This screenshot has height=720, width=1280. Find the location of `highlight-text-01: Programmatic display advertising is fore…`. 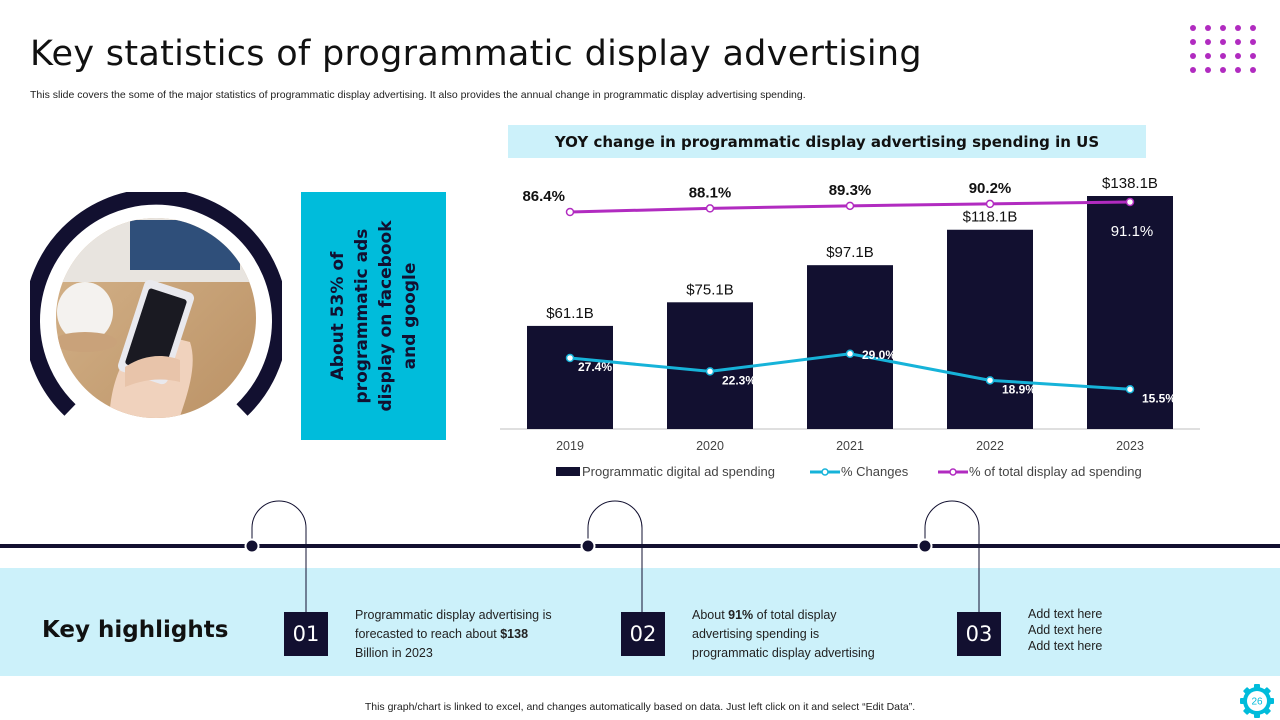

highlight-text-01: Programmatic display advertising is fore… is located at coordinates (453, 634).